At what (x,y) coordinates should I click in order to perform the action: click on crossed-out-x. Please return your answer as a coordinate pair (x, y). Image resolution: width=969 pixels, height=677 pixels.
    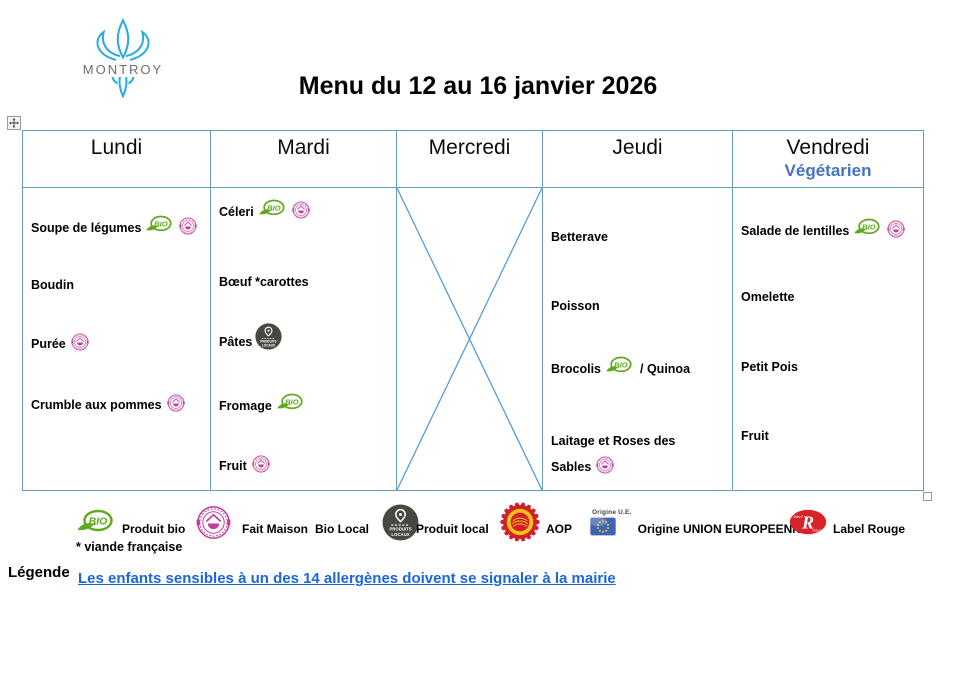
    Looking at the image, I should click on (469, 339).